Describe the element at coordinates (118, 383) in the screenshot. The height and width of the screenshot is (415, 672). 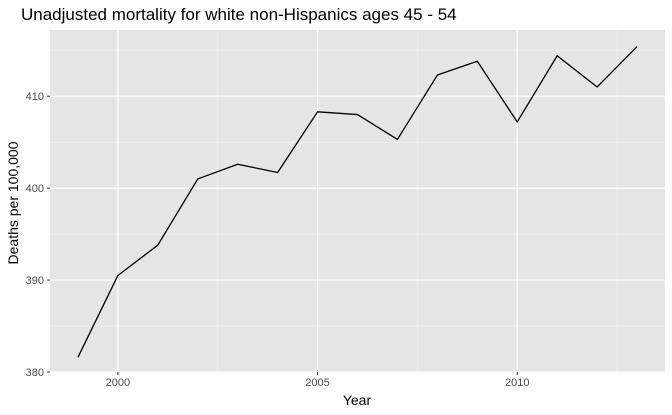
I see `x-tick-label: 2000` at that location.